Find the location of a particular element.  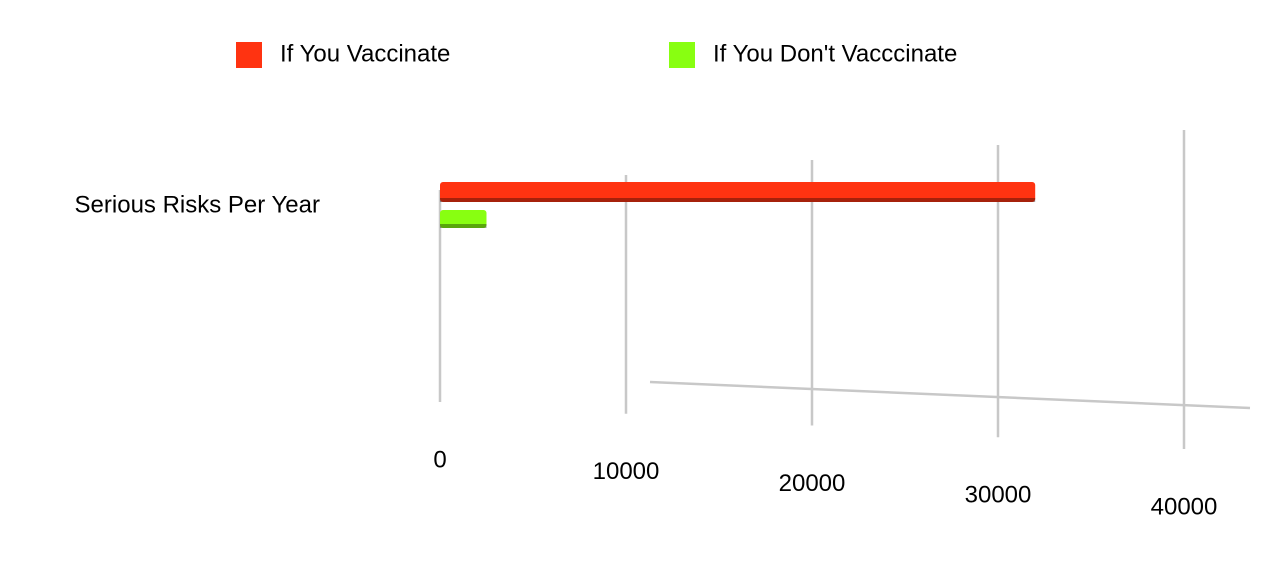

legend-label: If You Vaccinate is located at coordinates (365, 53).